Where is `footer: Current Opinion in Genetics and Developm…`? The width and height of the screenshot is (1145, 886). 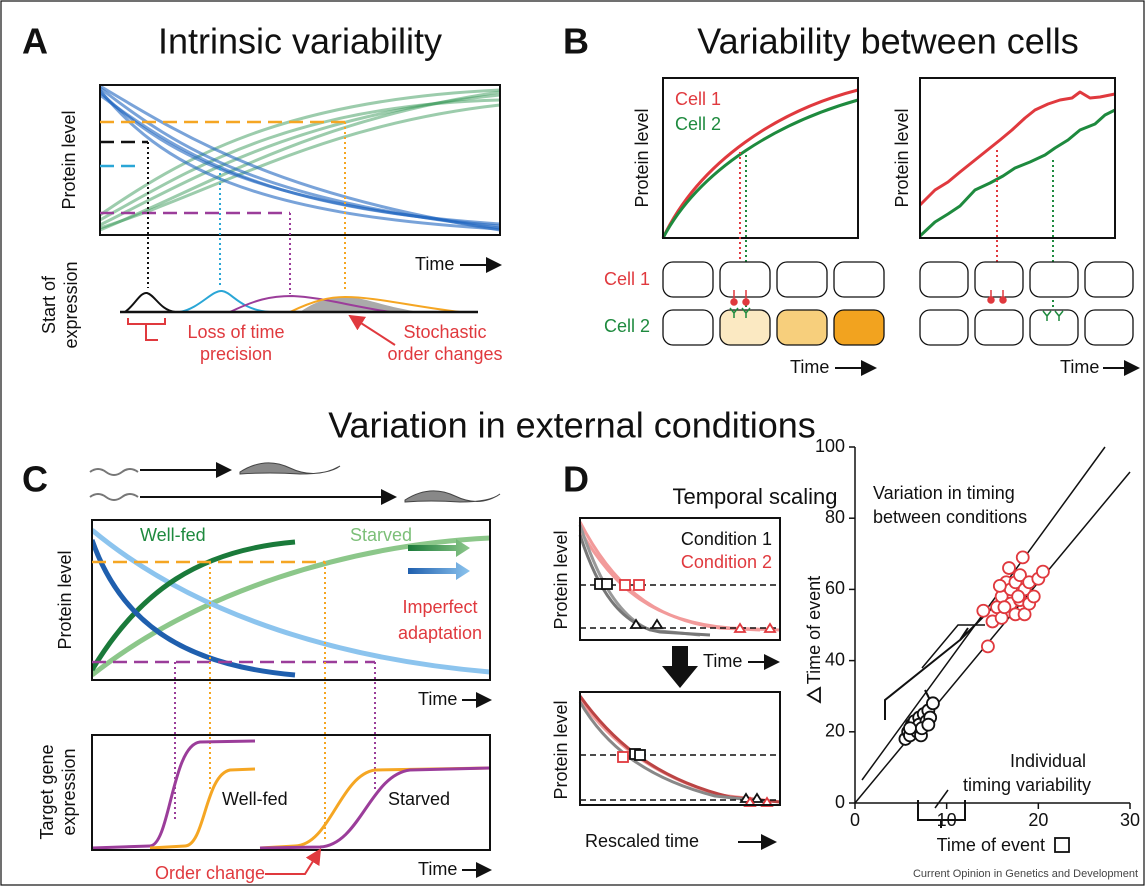 footer: Current Opinion in Genetics and Developm… is located at coordinates (1025, 874).